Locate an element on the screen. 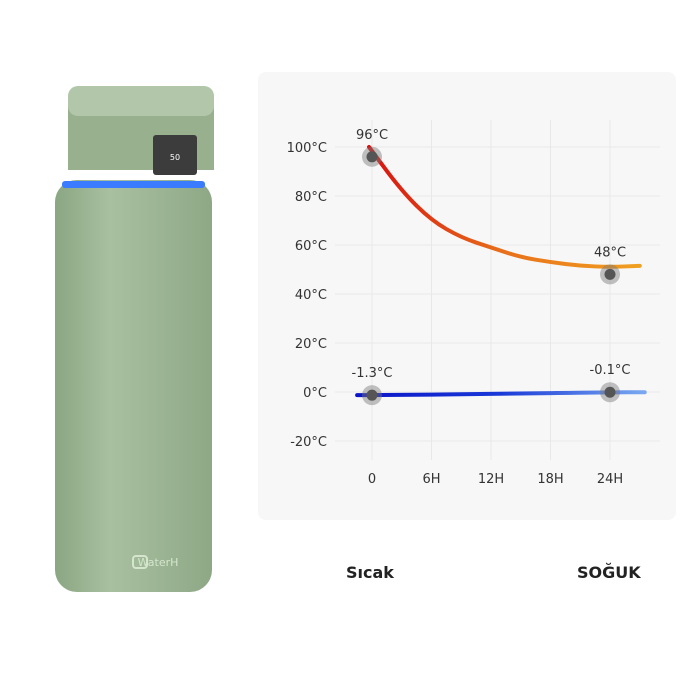 The image size is (700, 700). legend-cold-label: SOĞUK is located at coordinates (609, 572).